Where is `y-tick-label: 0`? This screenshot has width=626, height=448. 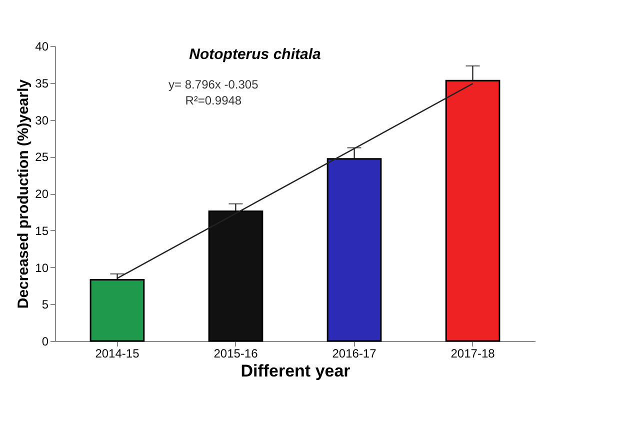
y-tick-label: 0 is located at coordinates (45, 341).